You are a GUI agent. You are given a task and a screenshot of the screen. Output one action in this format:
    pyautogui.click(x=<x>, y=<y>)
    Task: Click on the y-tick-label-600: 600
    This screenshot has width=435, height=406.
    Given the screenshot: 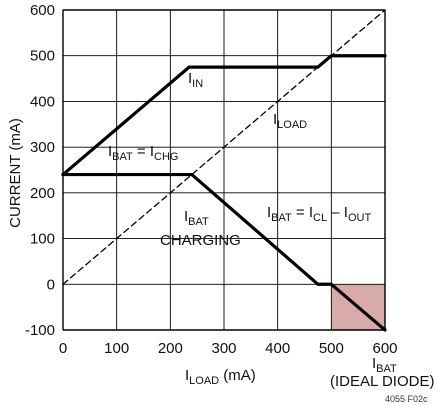 What is the action you would take?
    pyautogui.click(x=42, y=10)
    